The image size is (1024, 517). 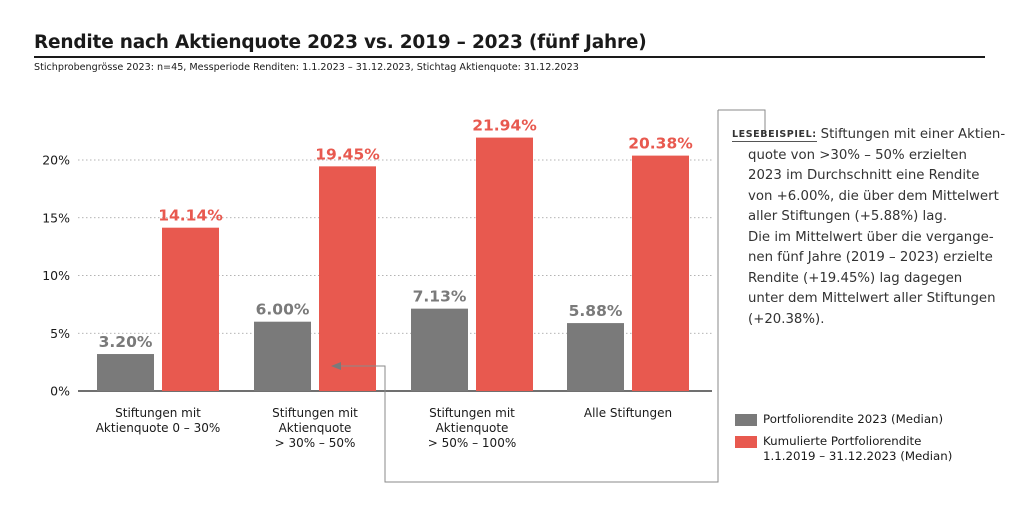 I want to click on y-tick-label: 5%, so click(x=60, y=333).